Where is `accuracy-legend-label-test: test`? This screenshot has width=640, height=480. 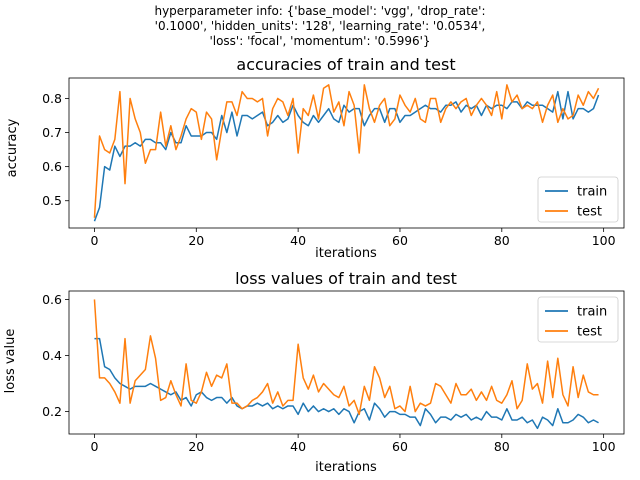
accuracy-legend-label-test: test is located at coordinates (589, 212).